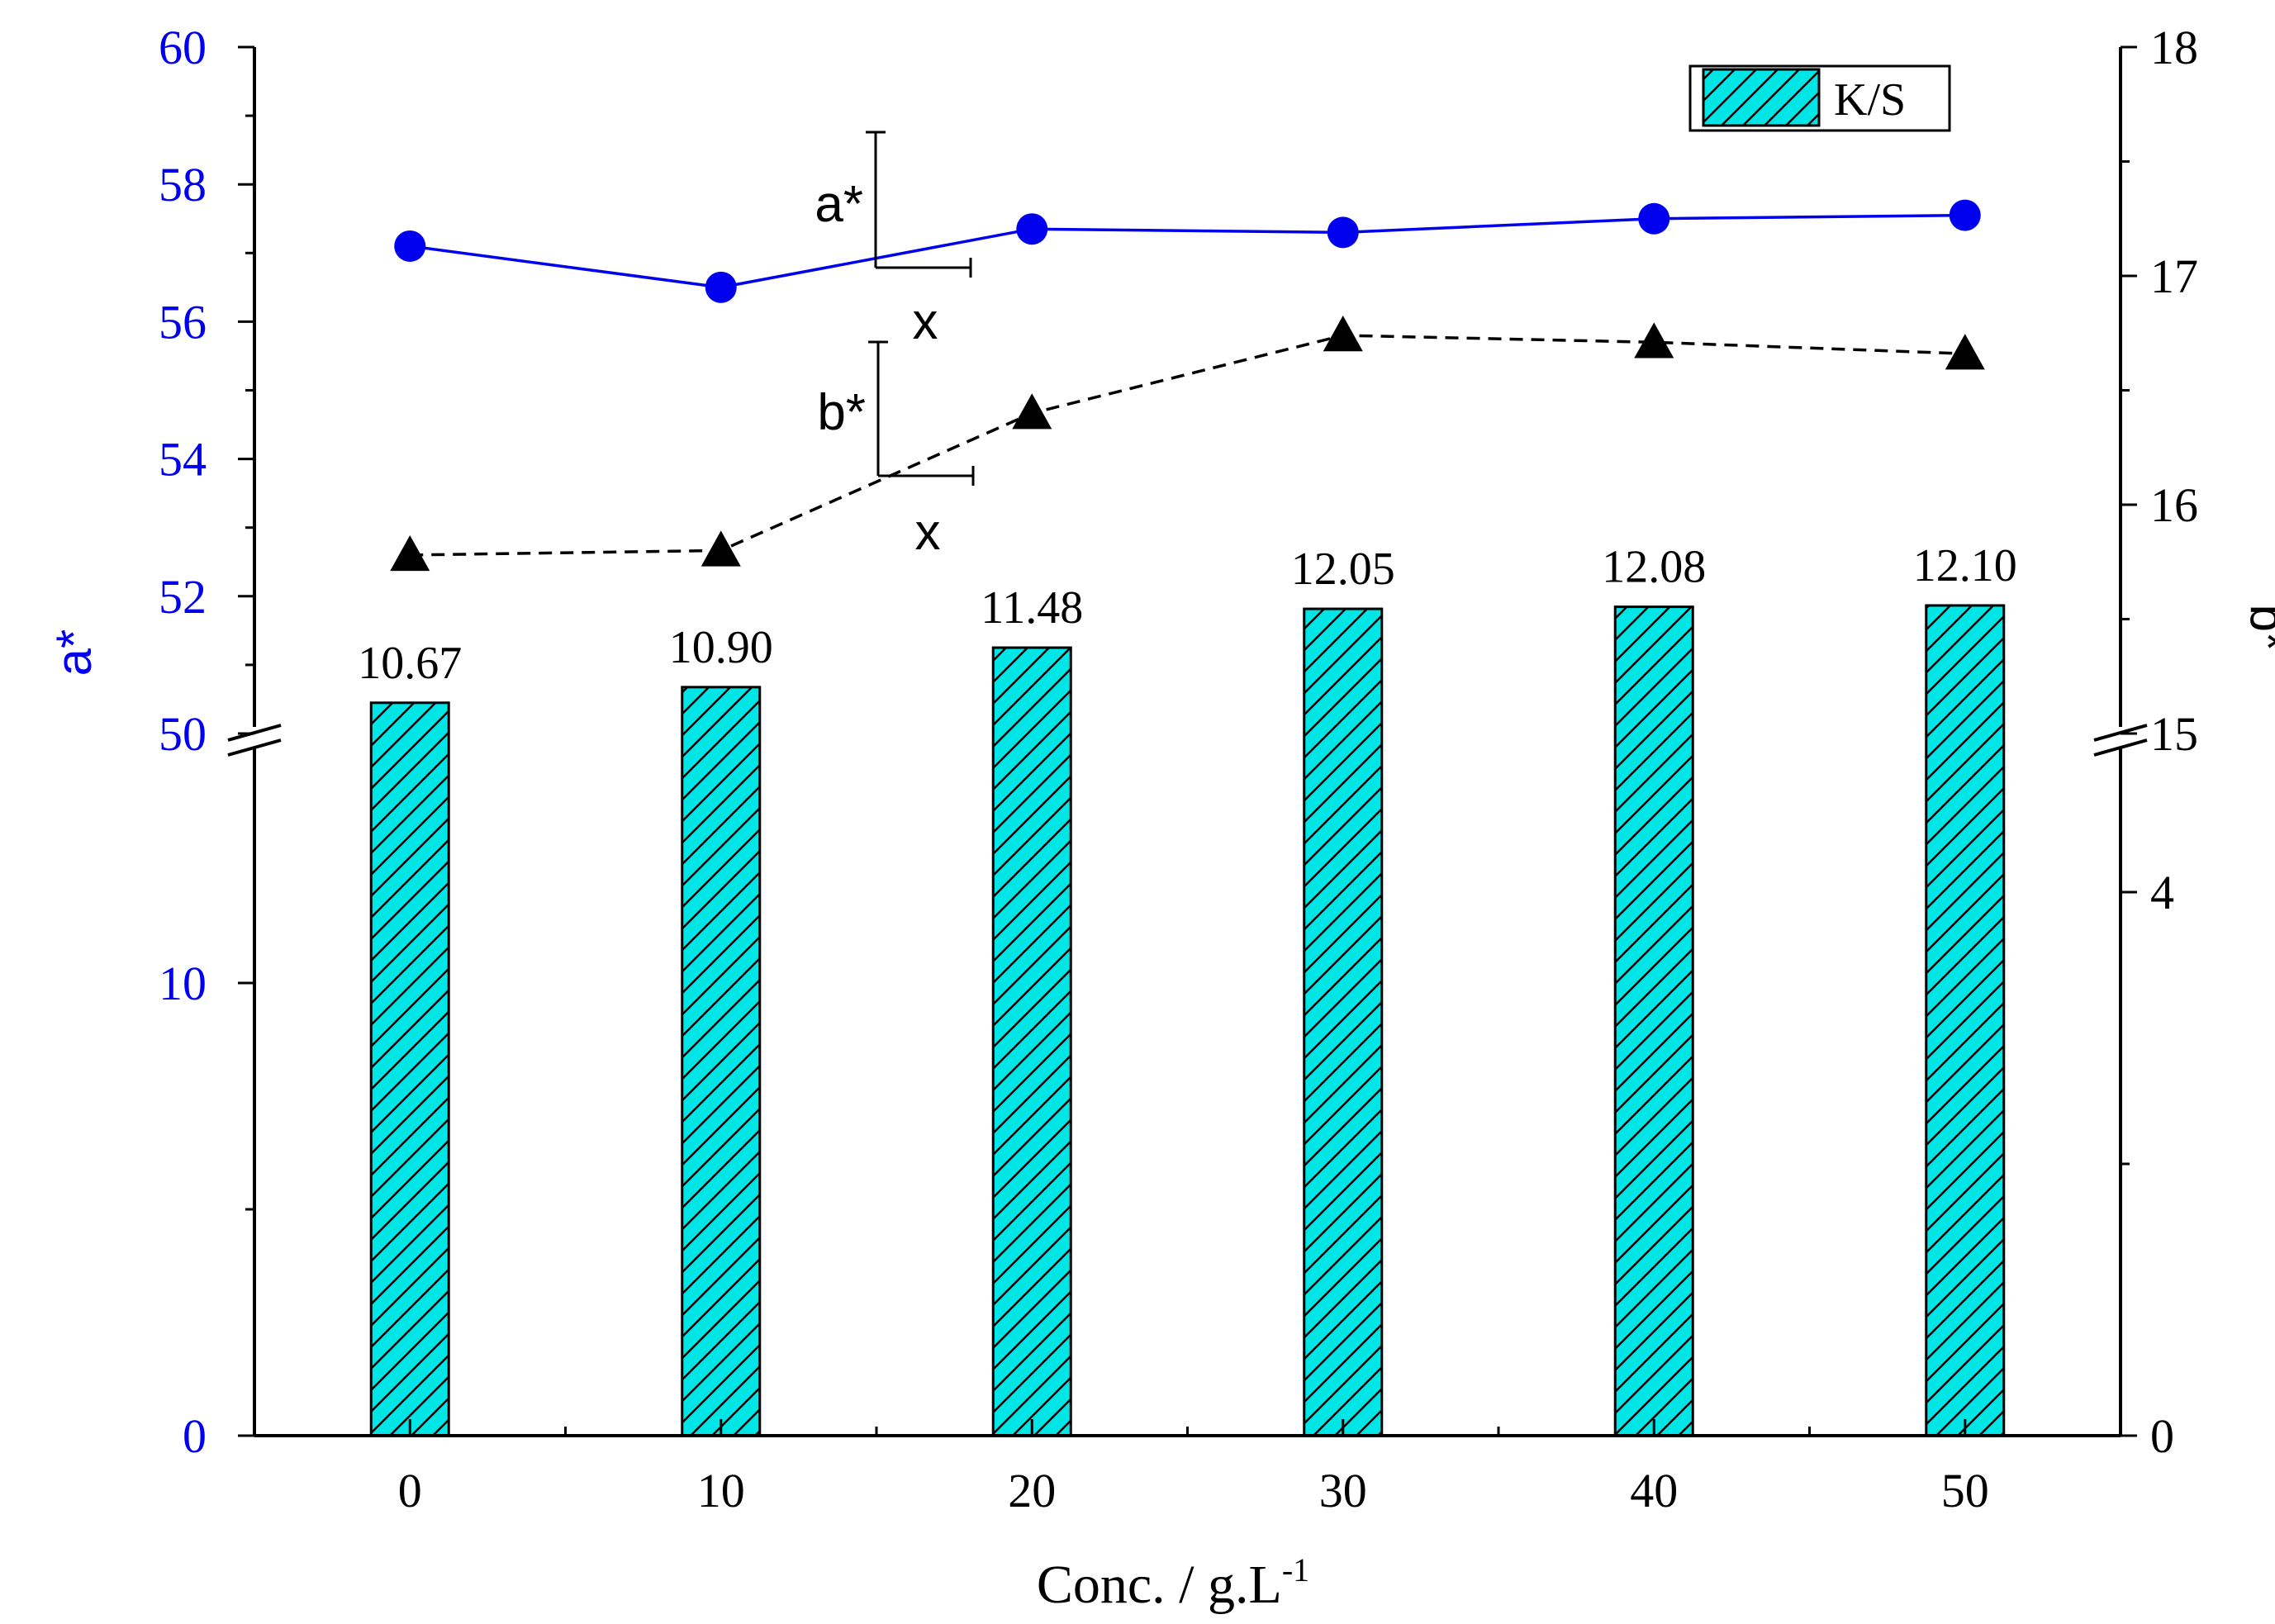 The width and height of the screenshot is (2275, 1624). Describe the element at coordinates (2174, 734) in the screenshot. I see `right-tick-label-15: 15` at that location.